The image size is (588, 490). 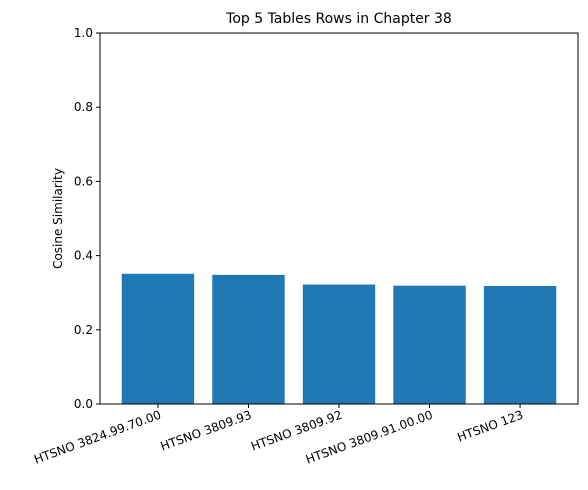 I want to click on y-tick-label: 0.6, so click(x=83, y=181).